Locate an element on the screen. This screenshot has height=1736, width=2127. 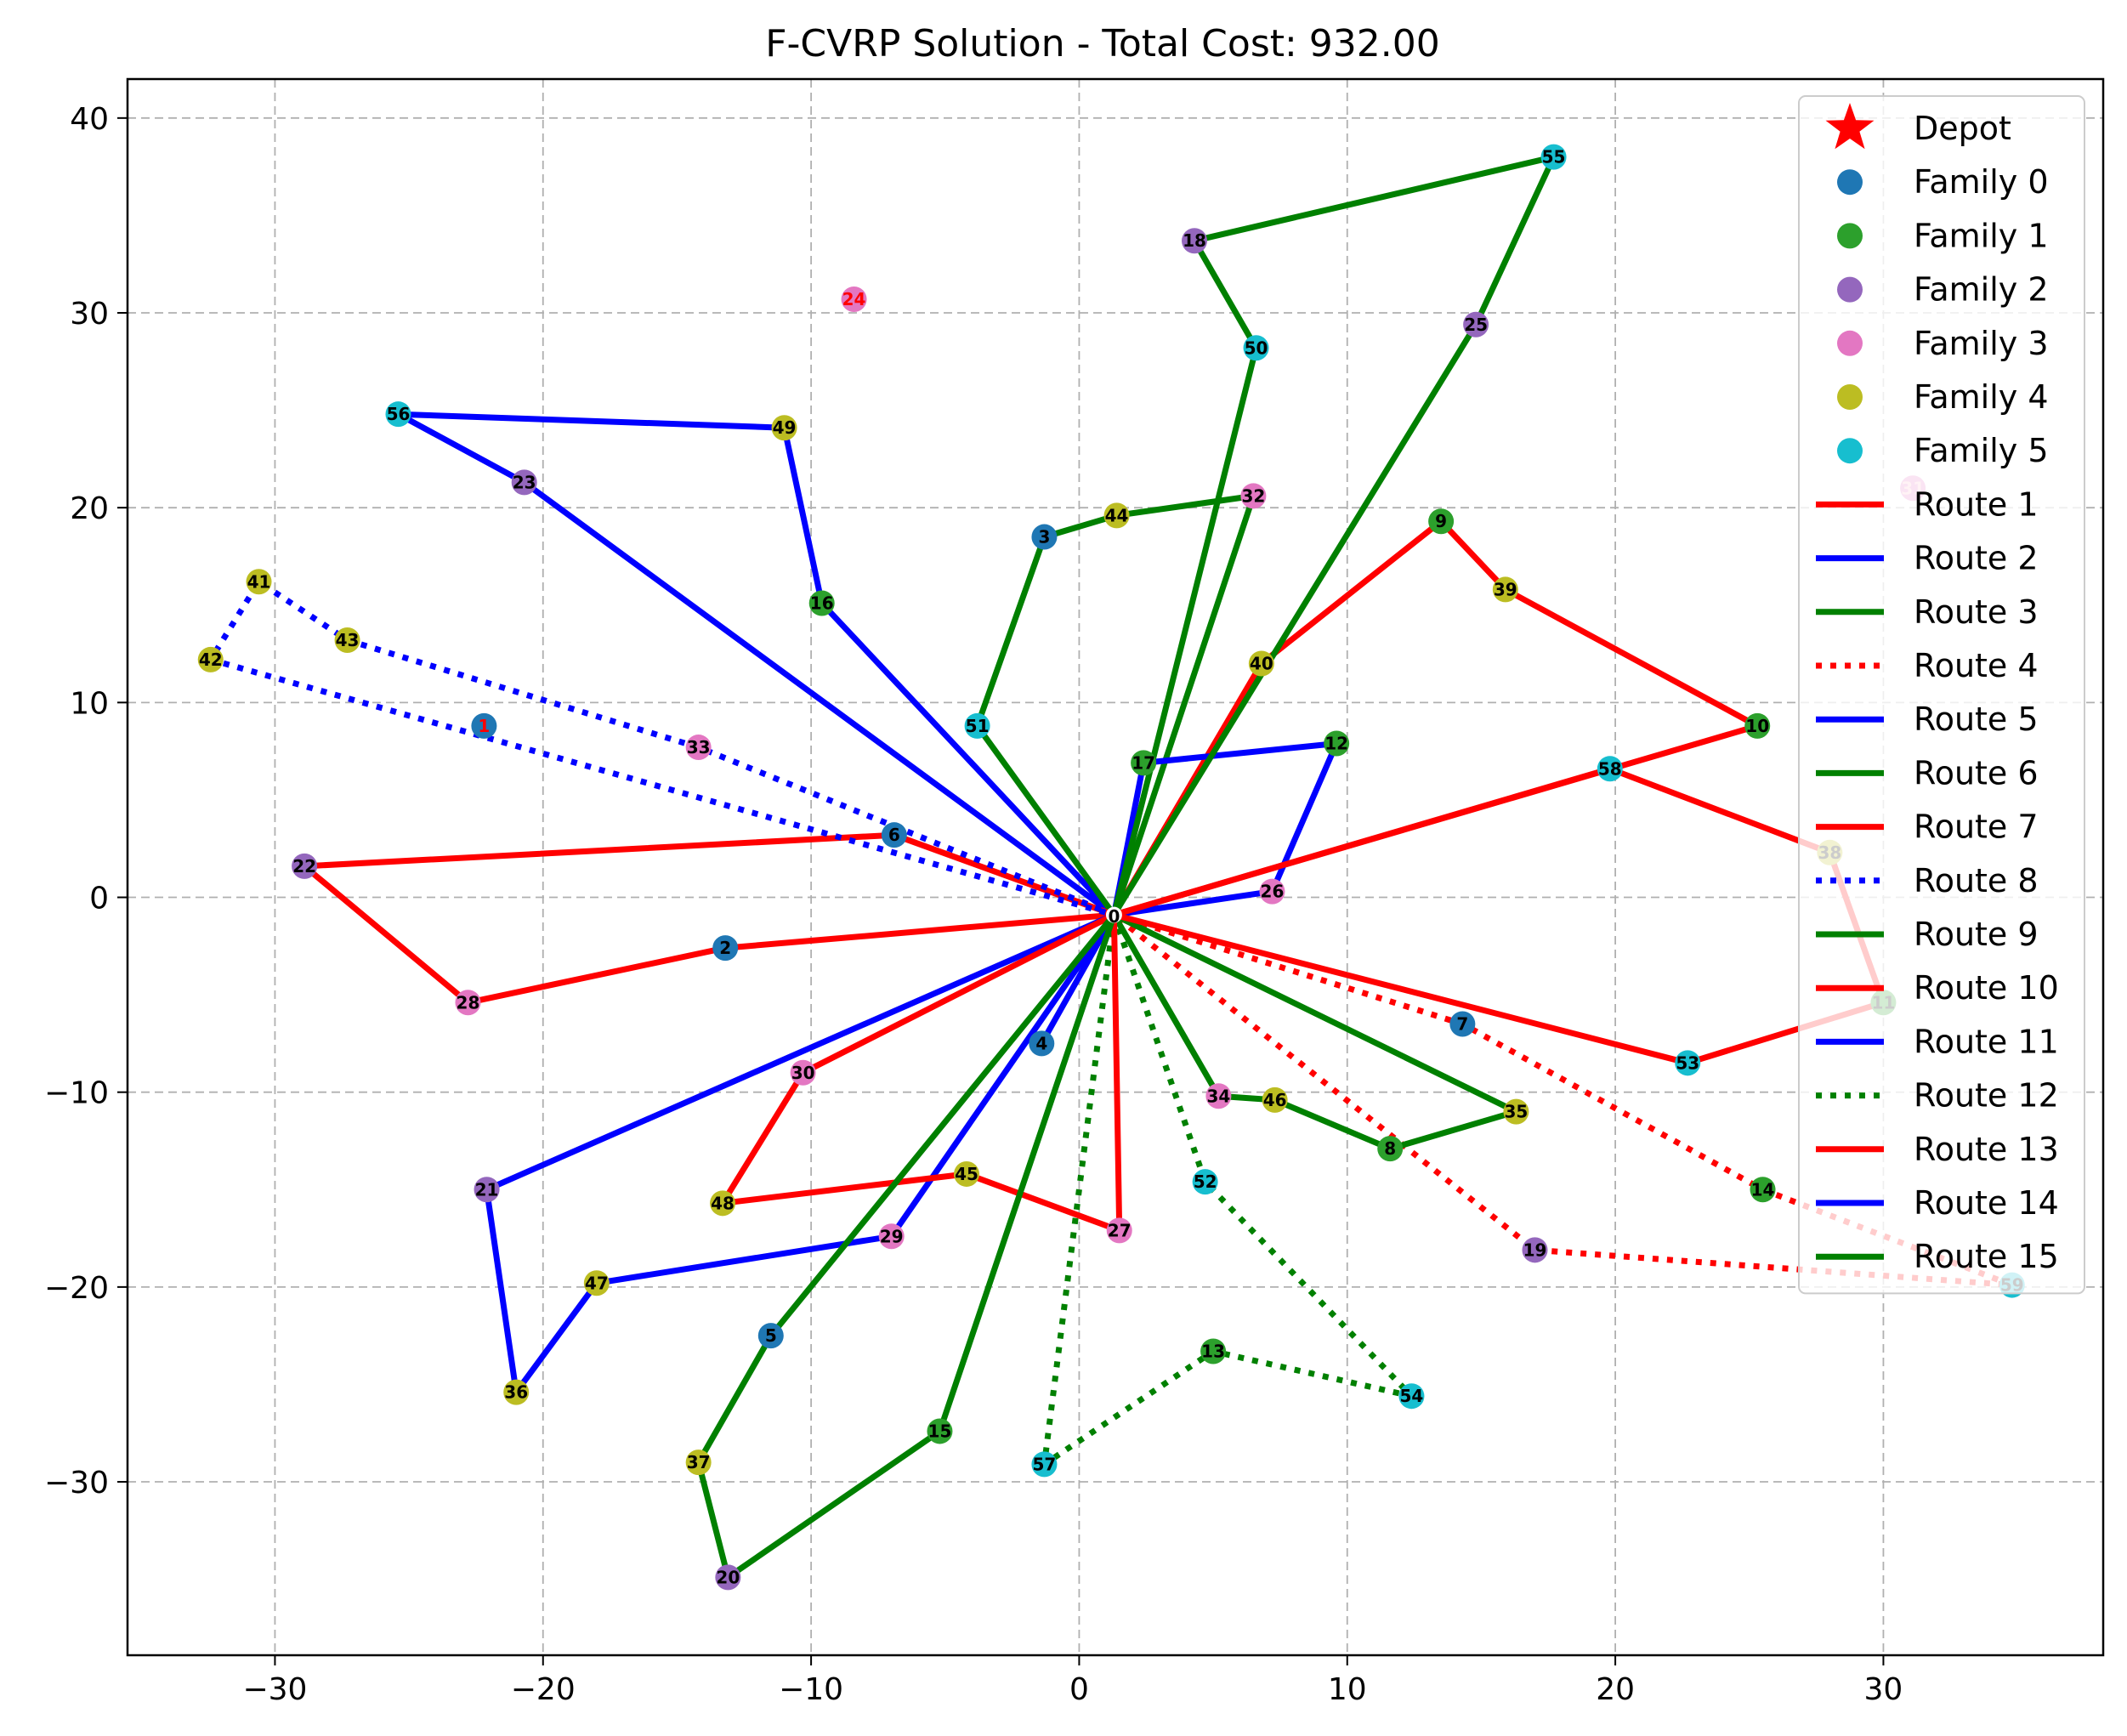
node-22-marker is located at coordinates (305, 866).